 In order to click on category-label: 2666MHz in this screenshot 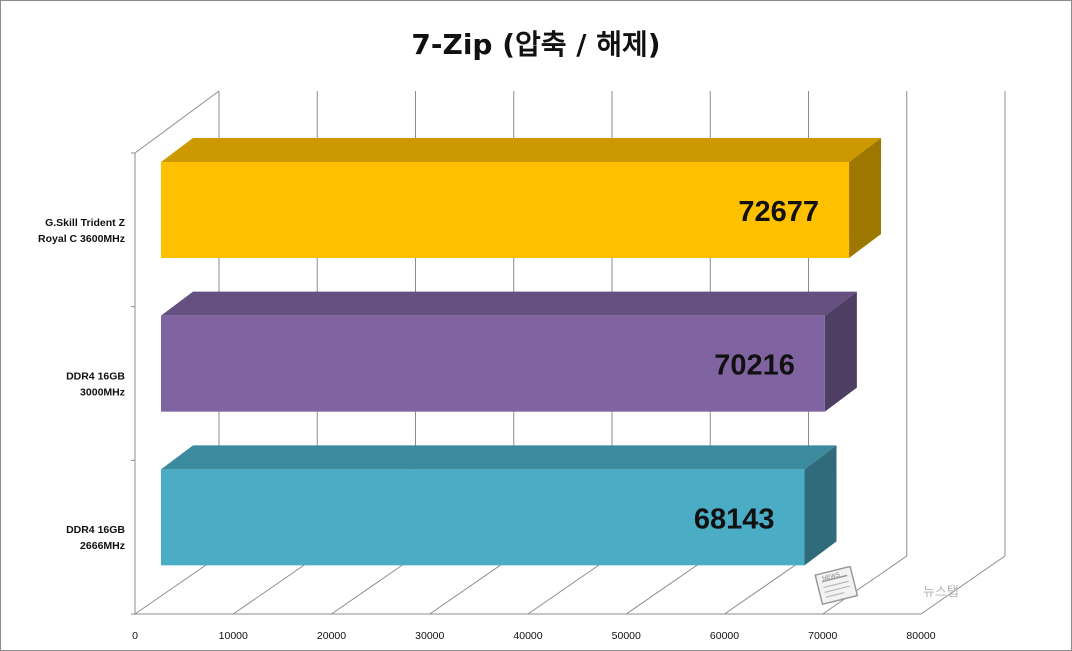, I will do `click(102, 546)`.